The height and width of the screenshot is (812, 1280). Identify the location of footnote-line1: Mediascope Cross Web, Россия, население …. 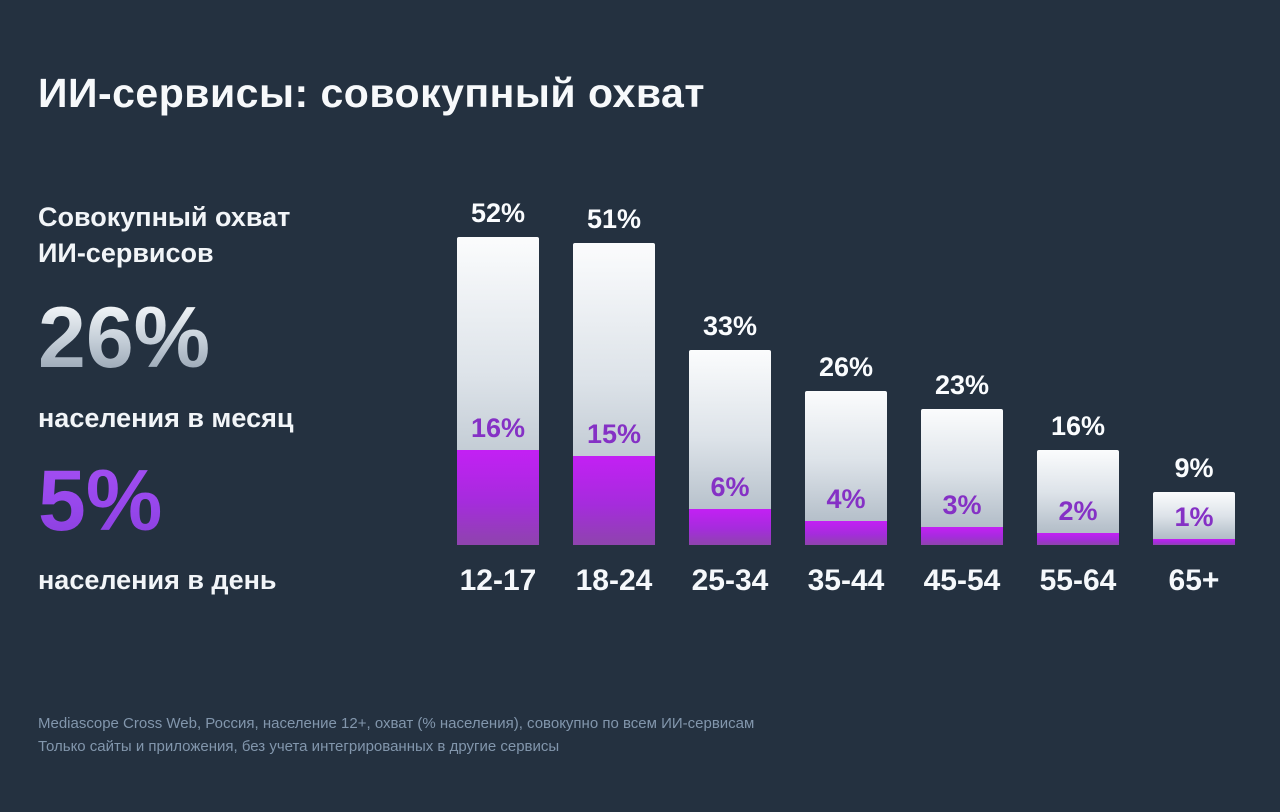
(396, 723).